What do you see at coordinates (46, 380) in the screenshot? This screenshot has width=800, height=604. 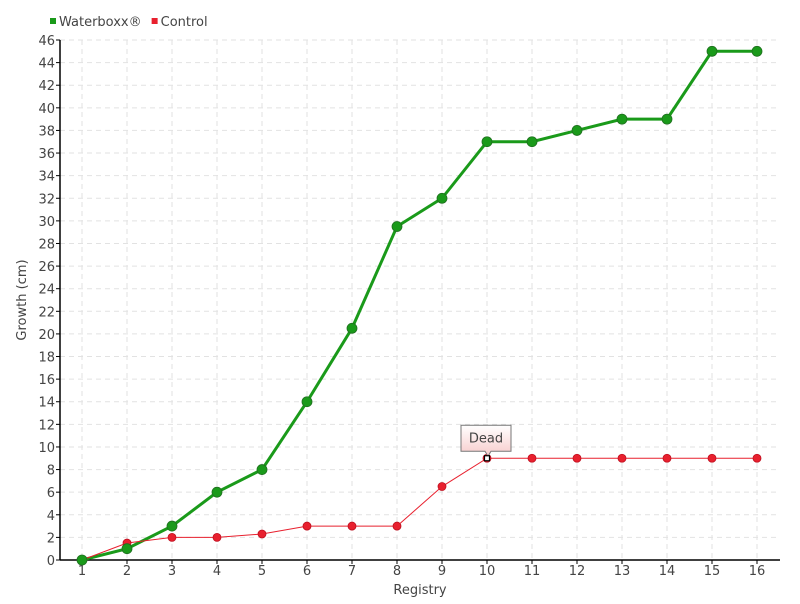 I see `y-tick-label: 16` at bounding box center [46, 380].